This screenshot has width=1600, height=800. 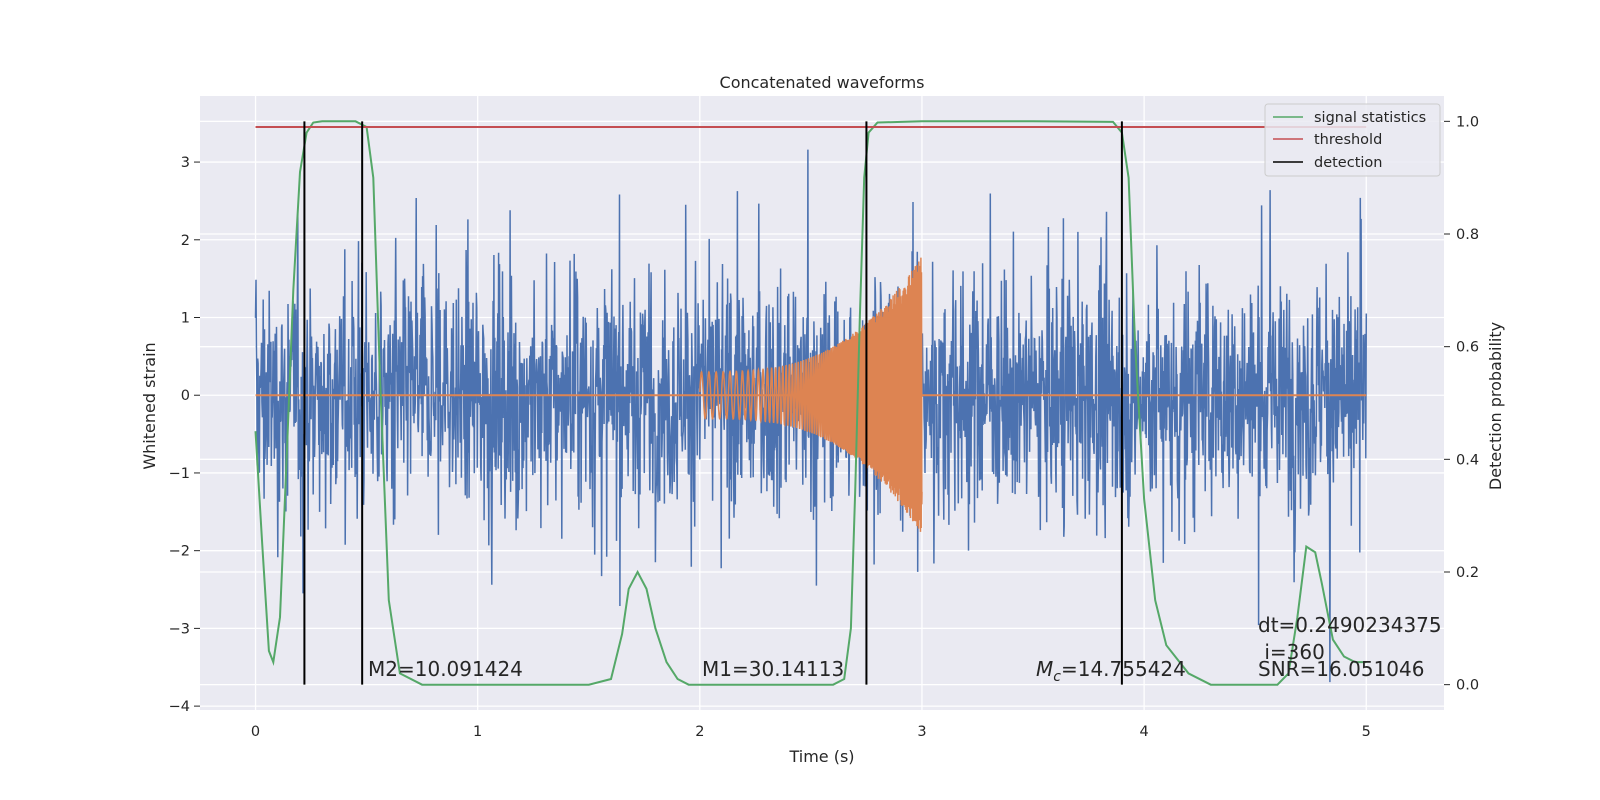 I want to click on y-tick-label-left: −2, so click(x=179, y=552).